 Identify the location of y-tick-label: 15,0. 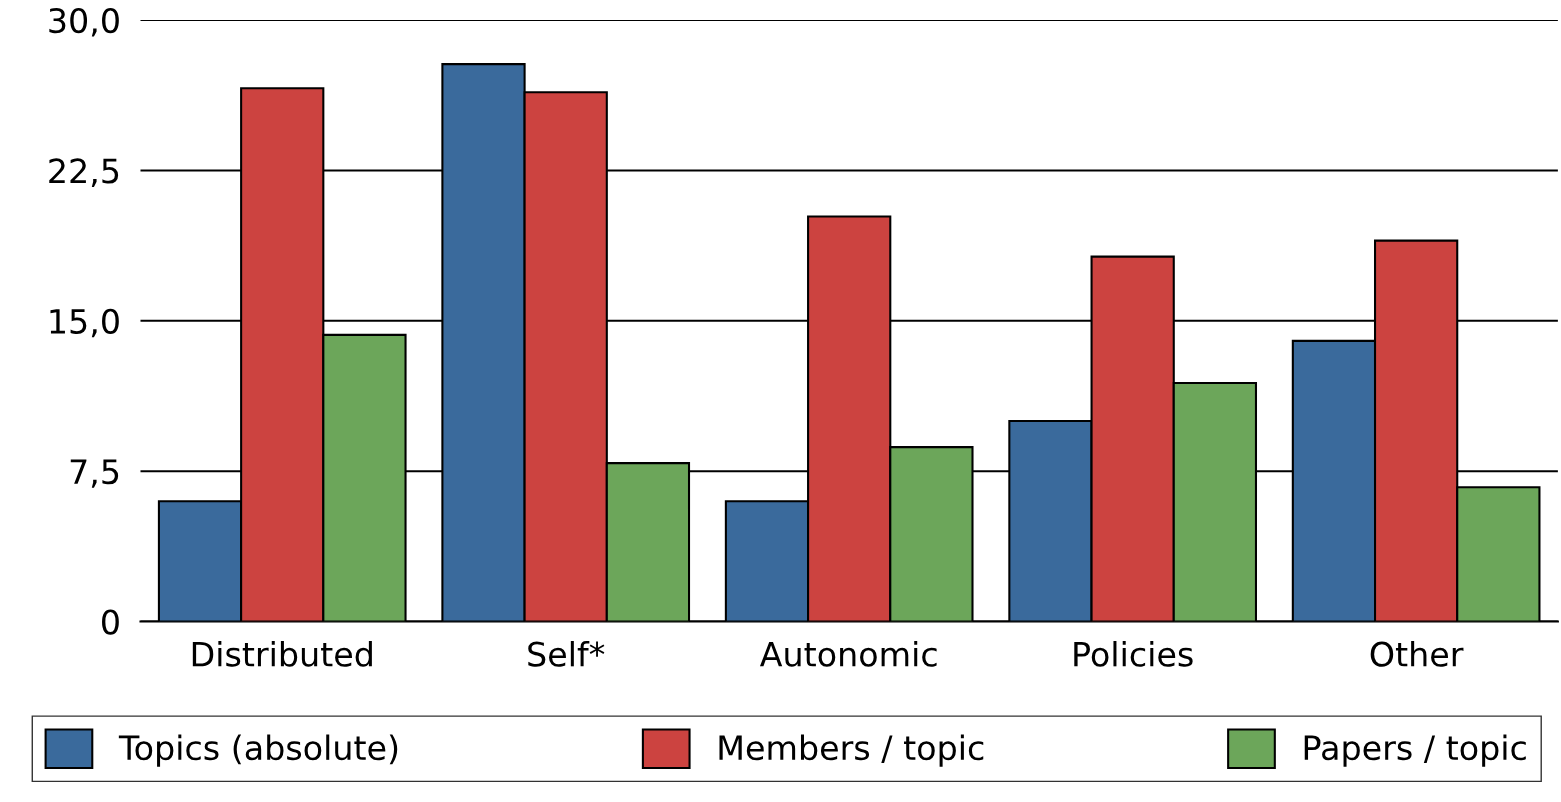
(84, 323).